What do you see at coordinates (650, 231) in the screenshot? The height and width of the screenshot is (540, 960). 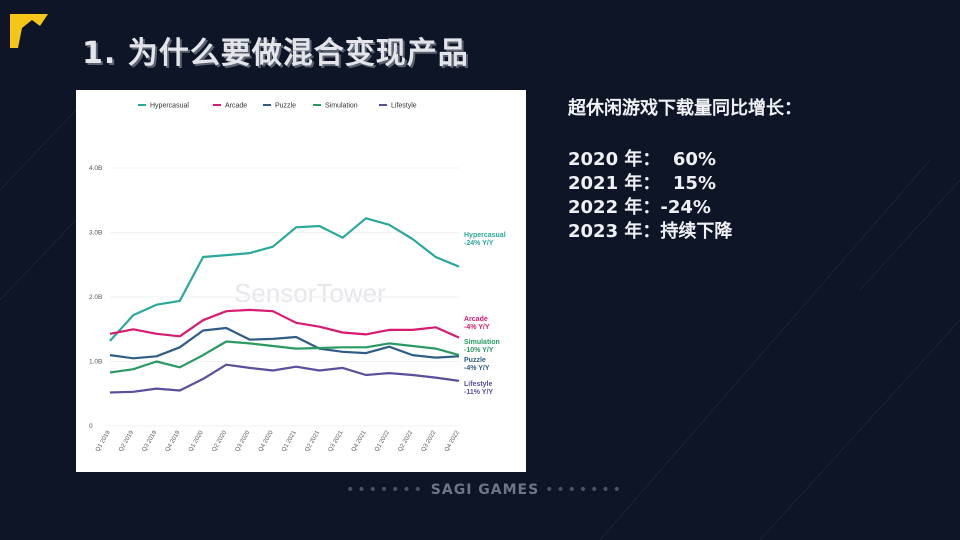 I see `stats-line-2023: 2023 年：持续下降` at bounding box center [650, 231].